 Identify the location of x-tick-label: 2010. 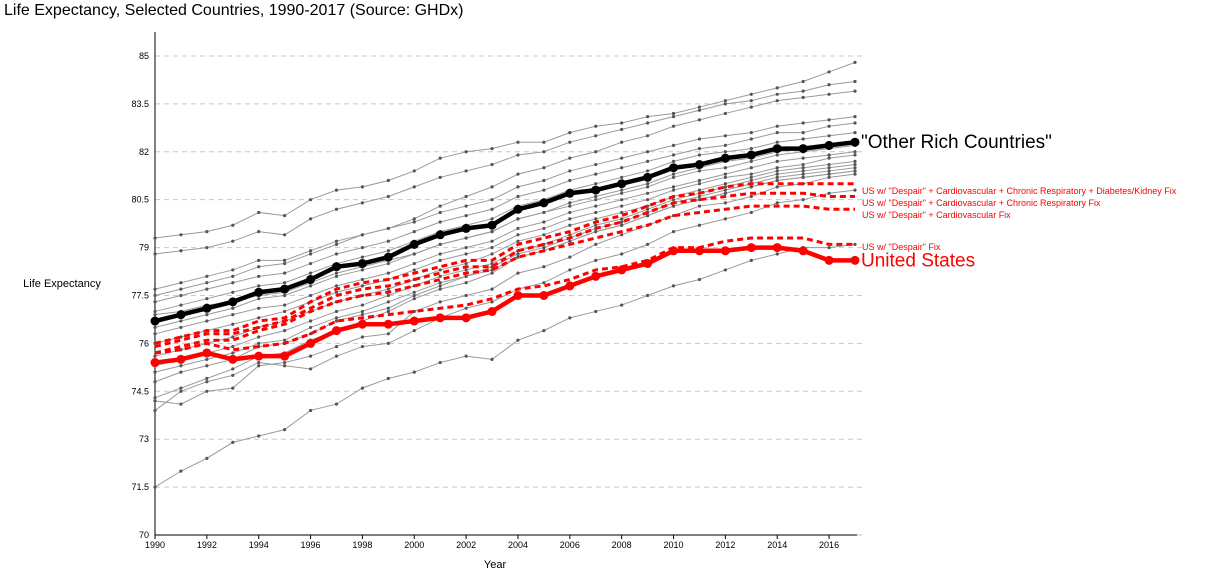
(674, 545).